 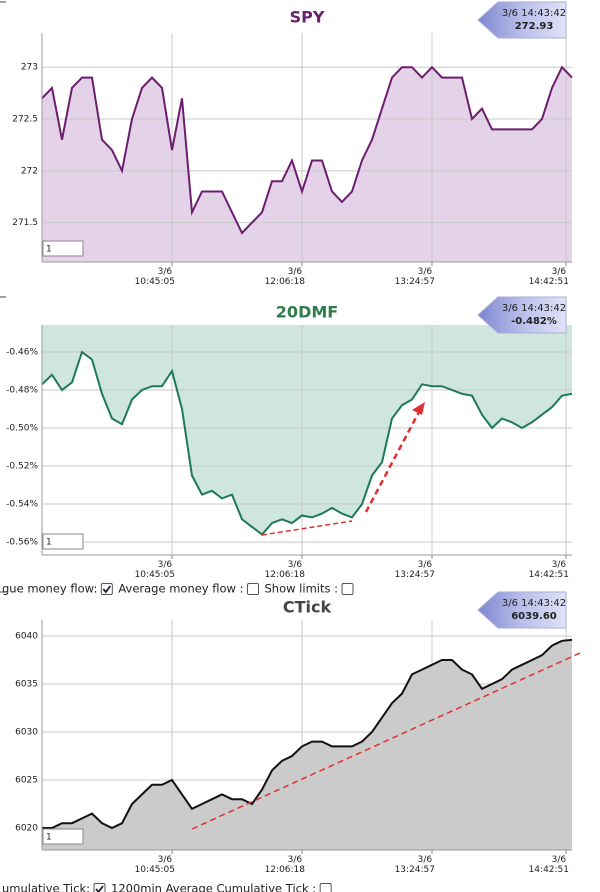 I want to click on y-tick-label: 6030, so click(x=26, y=733).